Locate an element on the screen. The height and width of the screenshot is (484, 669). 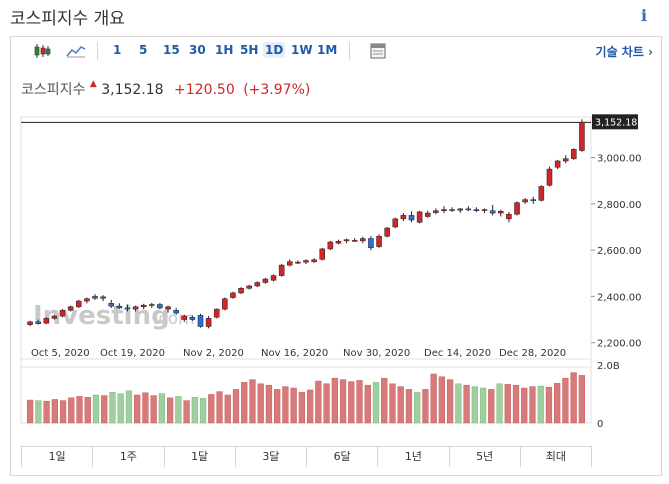
calendar-icon is located at coordinates (378, 51).